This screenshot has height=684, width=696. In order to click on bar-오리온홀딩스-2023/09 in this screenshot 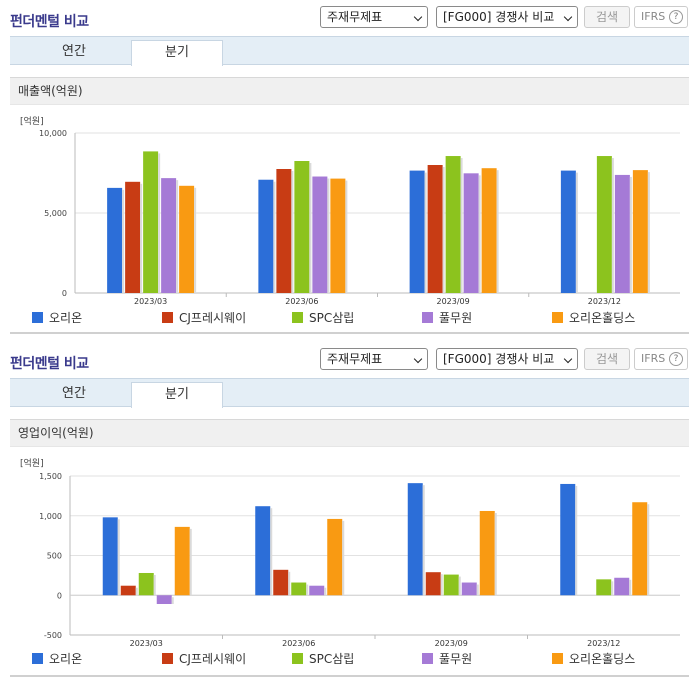, I will do `click(487, 553)`.